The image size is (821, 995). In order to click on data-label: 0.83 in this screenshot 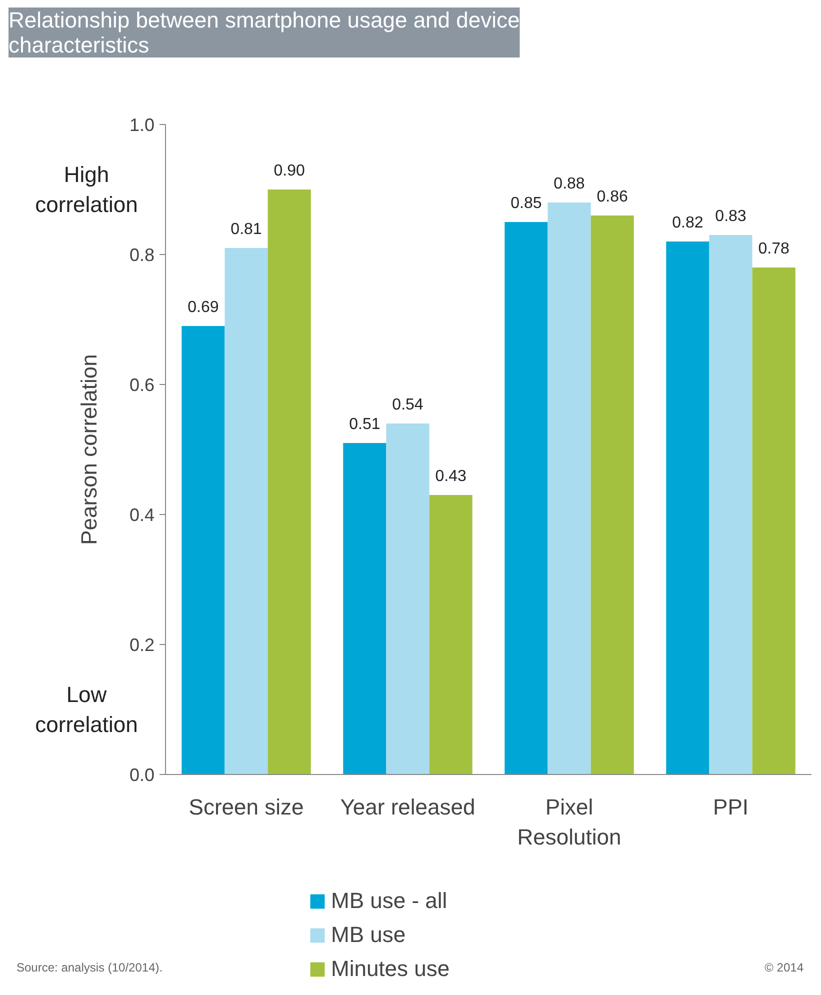, I will do `click(730, 216)`.